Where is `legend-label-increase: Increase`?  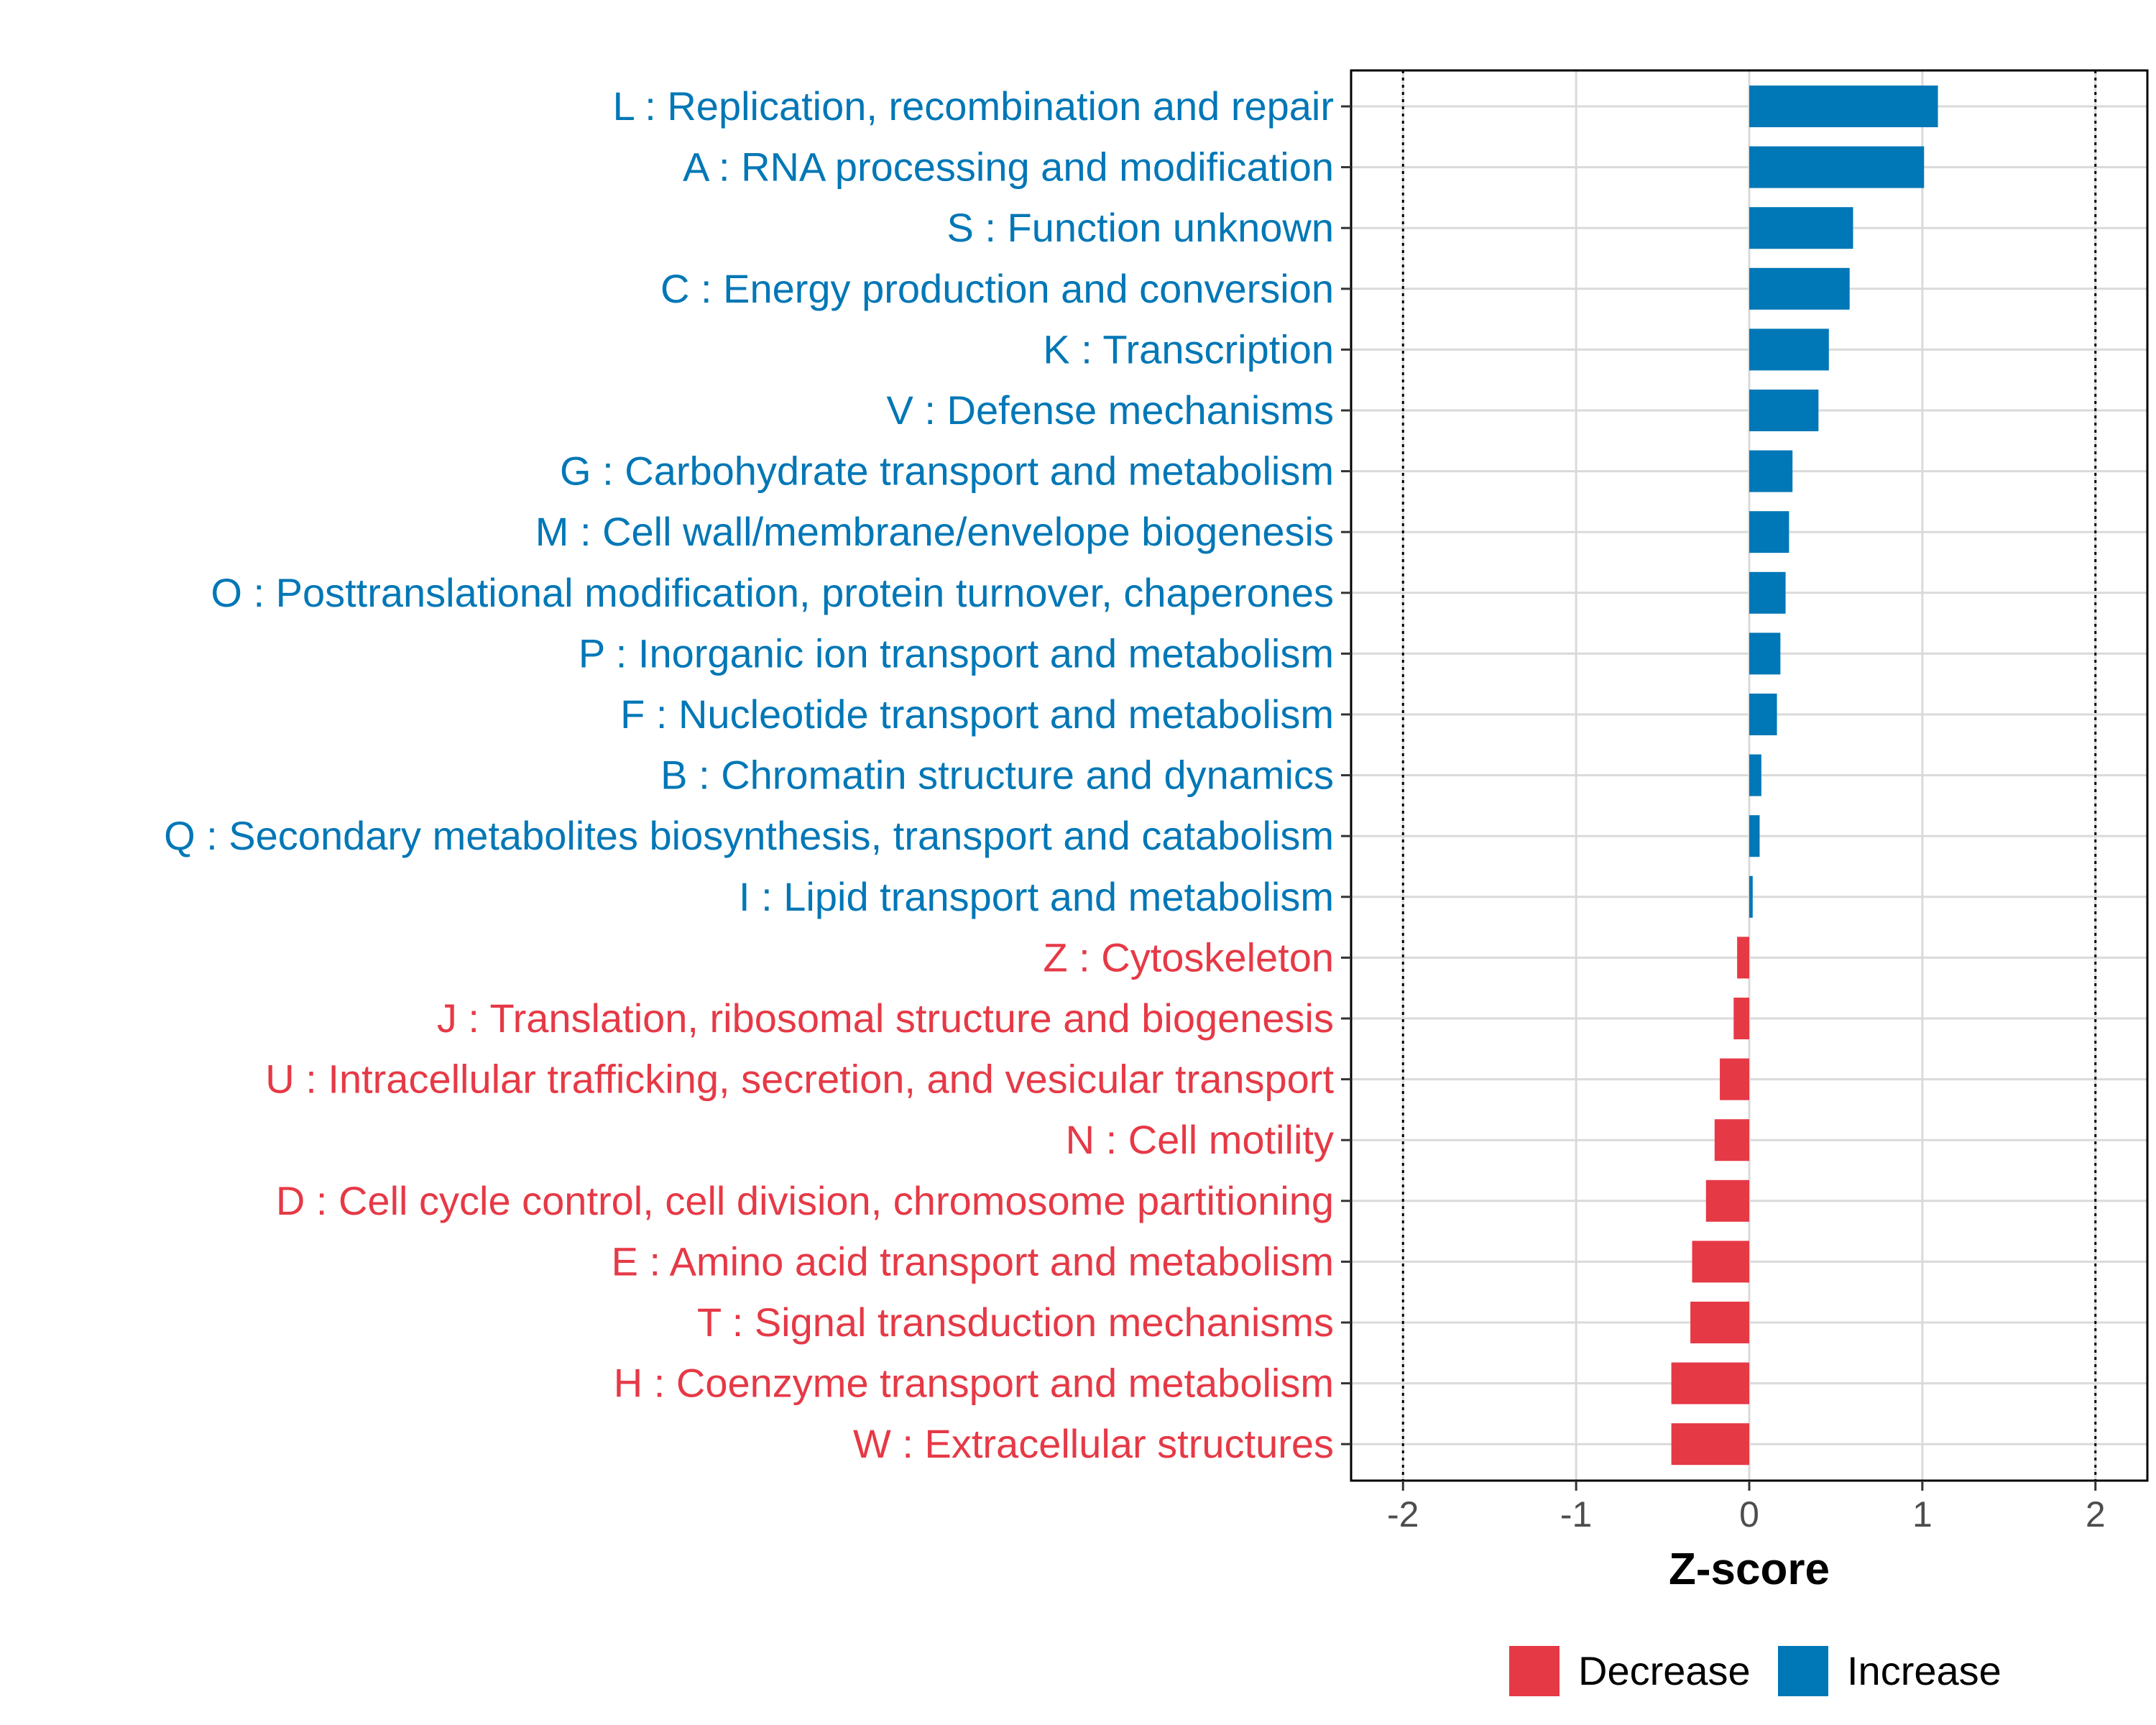
legend-label-increase: Increase is located at coordinates (1924, 1670).